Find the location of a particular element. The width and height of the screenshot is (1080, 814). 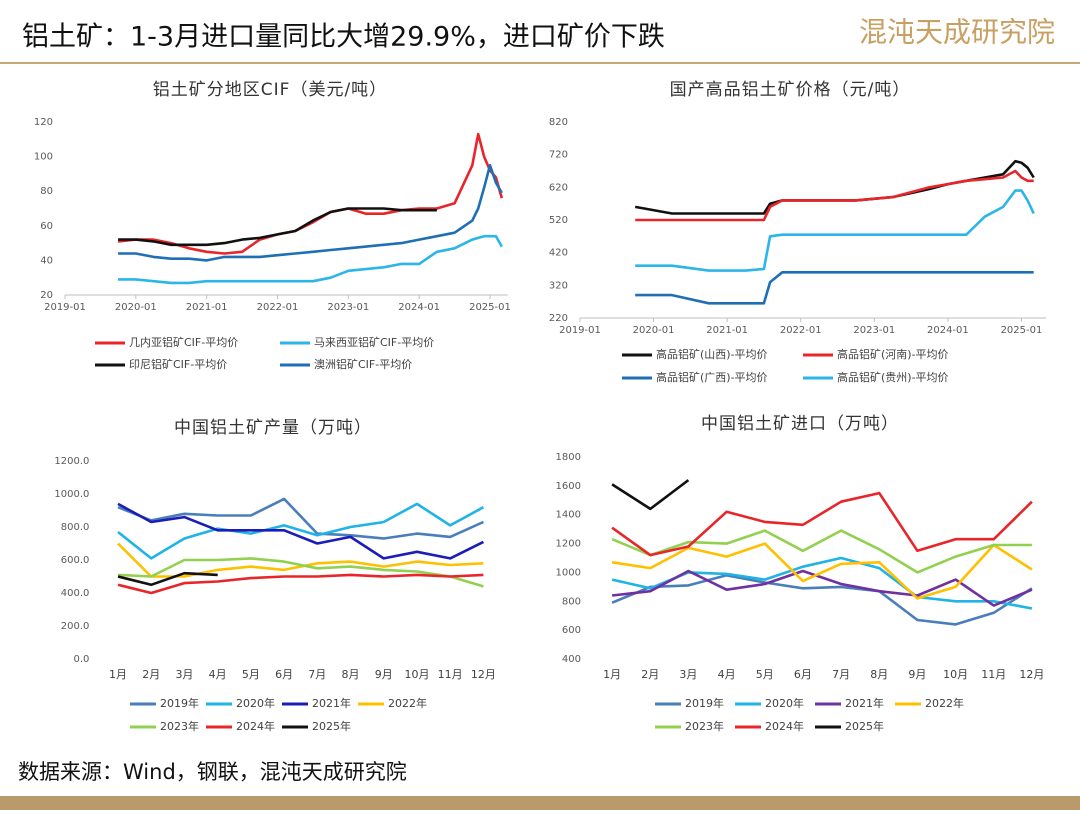

y-tick-label: 40 is located at coordinates (46, 260).